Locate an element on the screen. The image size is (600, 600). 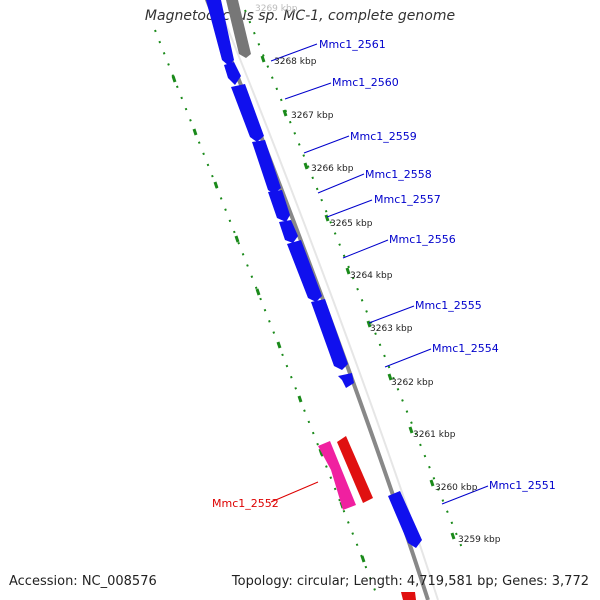
scale-label: 3260 kbp is located at coordinates (456, 488).